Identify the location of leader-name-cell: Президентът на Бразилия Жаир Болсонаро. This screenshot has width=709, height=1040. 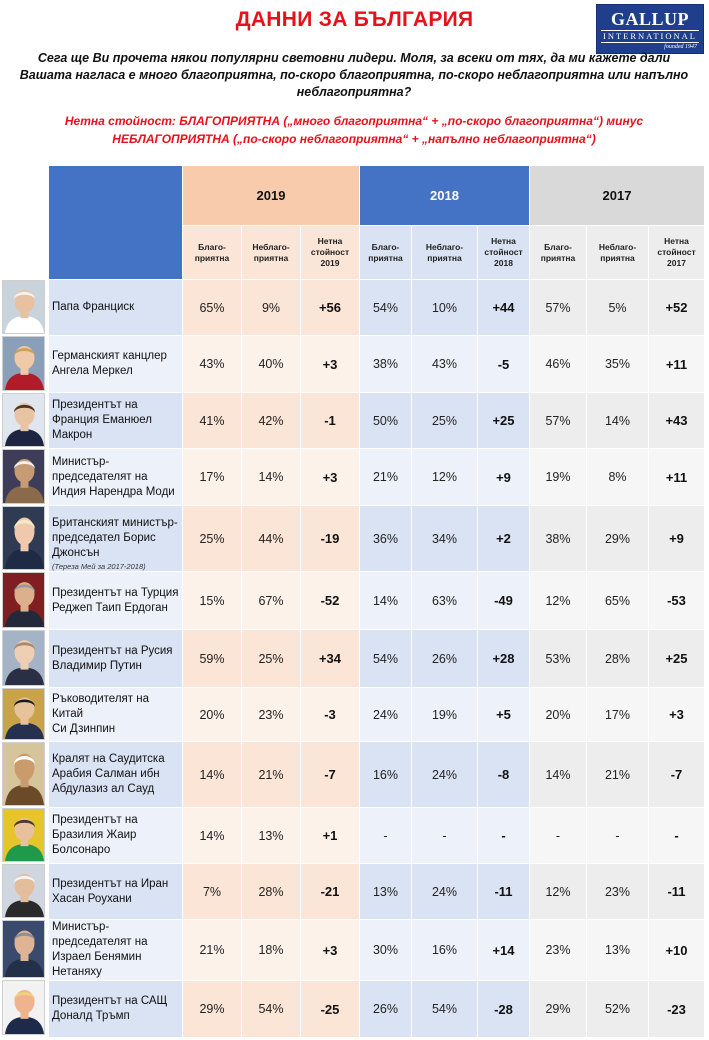
(115, 835).